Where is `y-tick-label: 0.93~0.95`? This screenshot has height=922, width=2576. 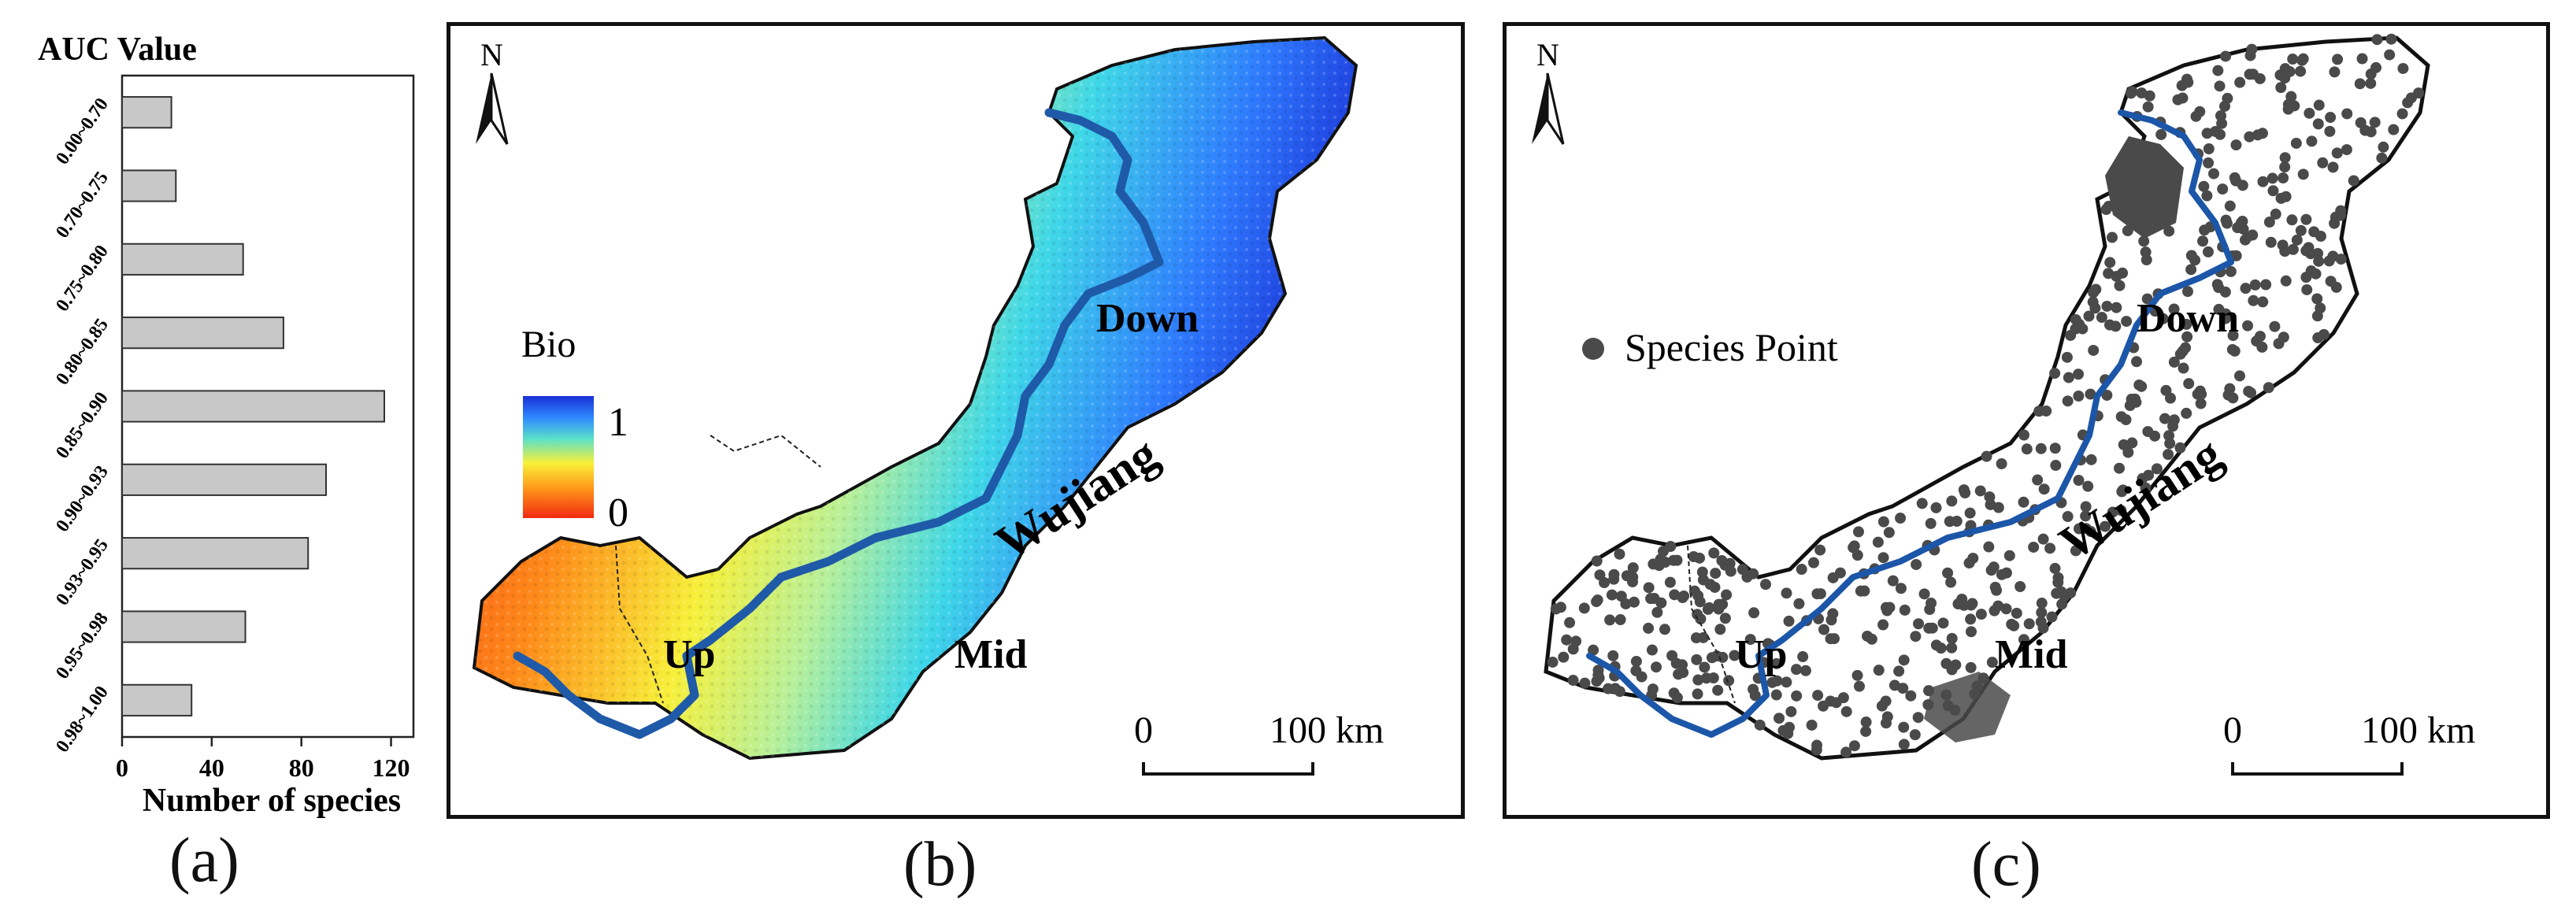 y-tick-label: 0.93~0.95 is located at coordinates (82, 572).